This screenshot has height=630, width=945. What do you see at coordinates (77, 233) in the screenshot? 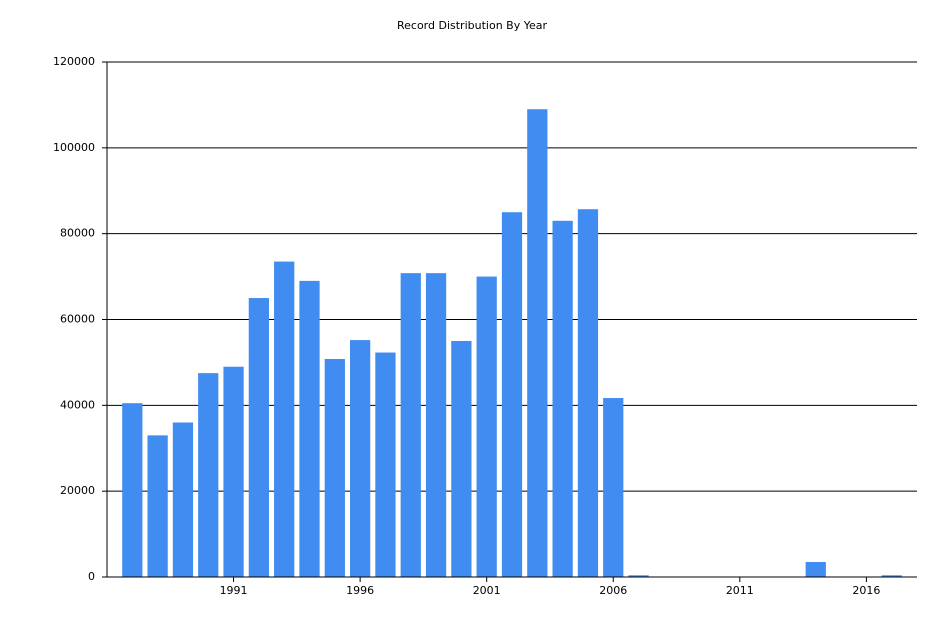
I see `y-tick-label: 80000` at bounding box center [77, 233].